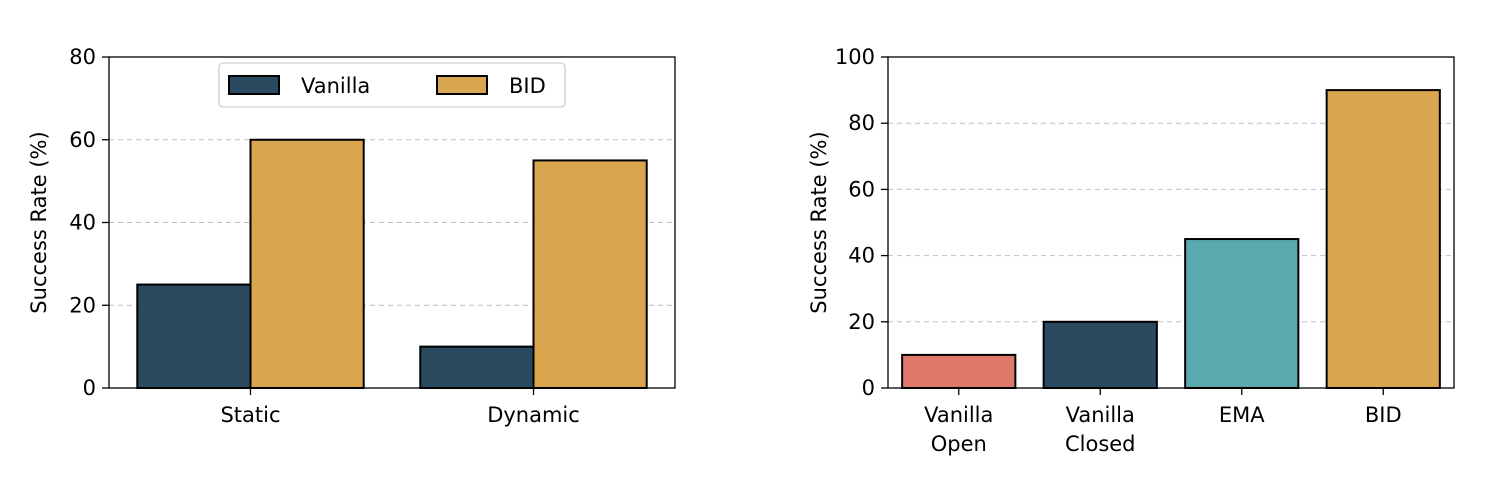 The width and height of the screenshot is (1498, 480). What do you see at coordinates (82, 140) in the screenshot?
I see `left-ytick-label: 60` at bounding box center [82, 140].